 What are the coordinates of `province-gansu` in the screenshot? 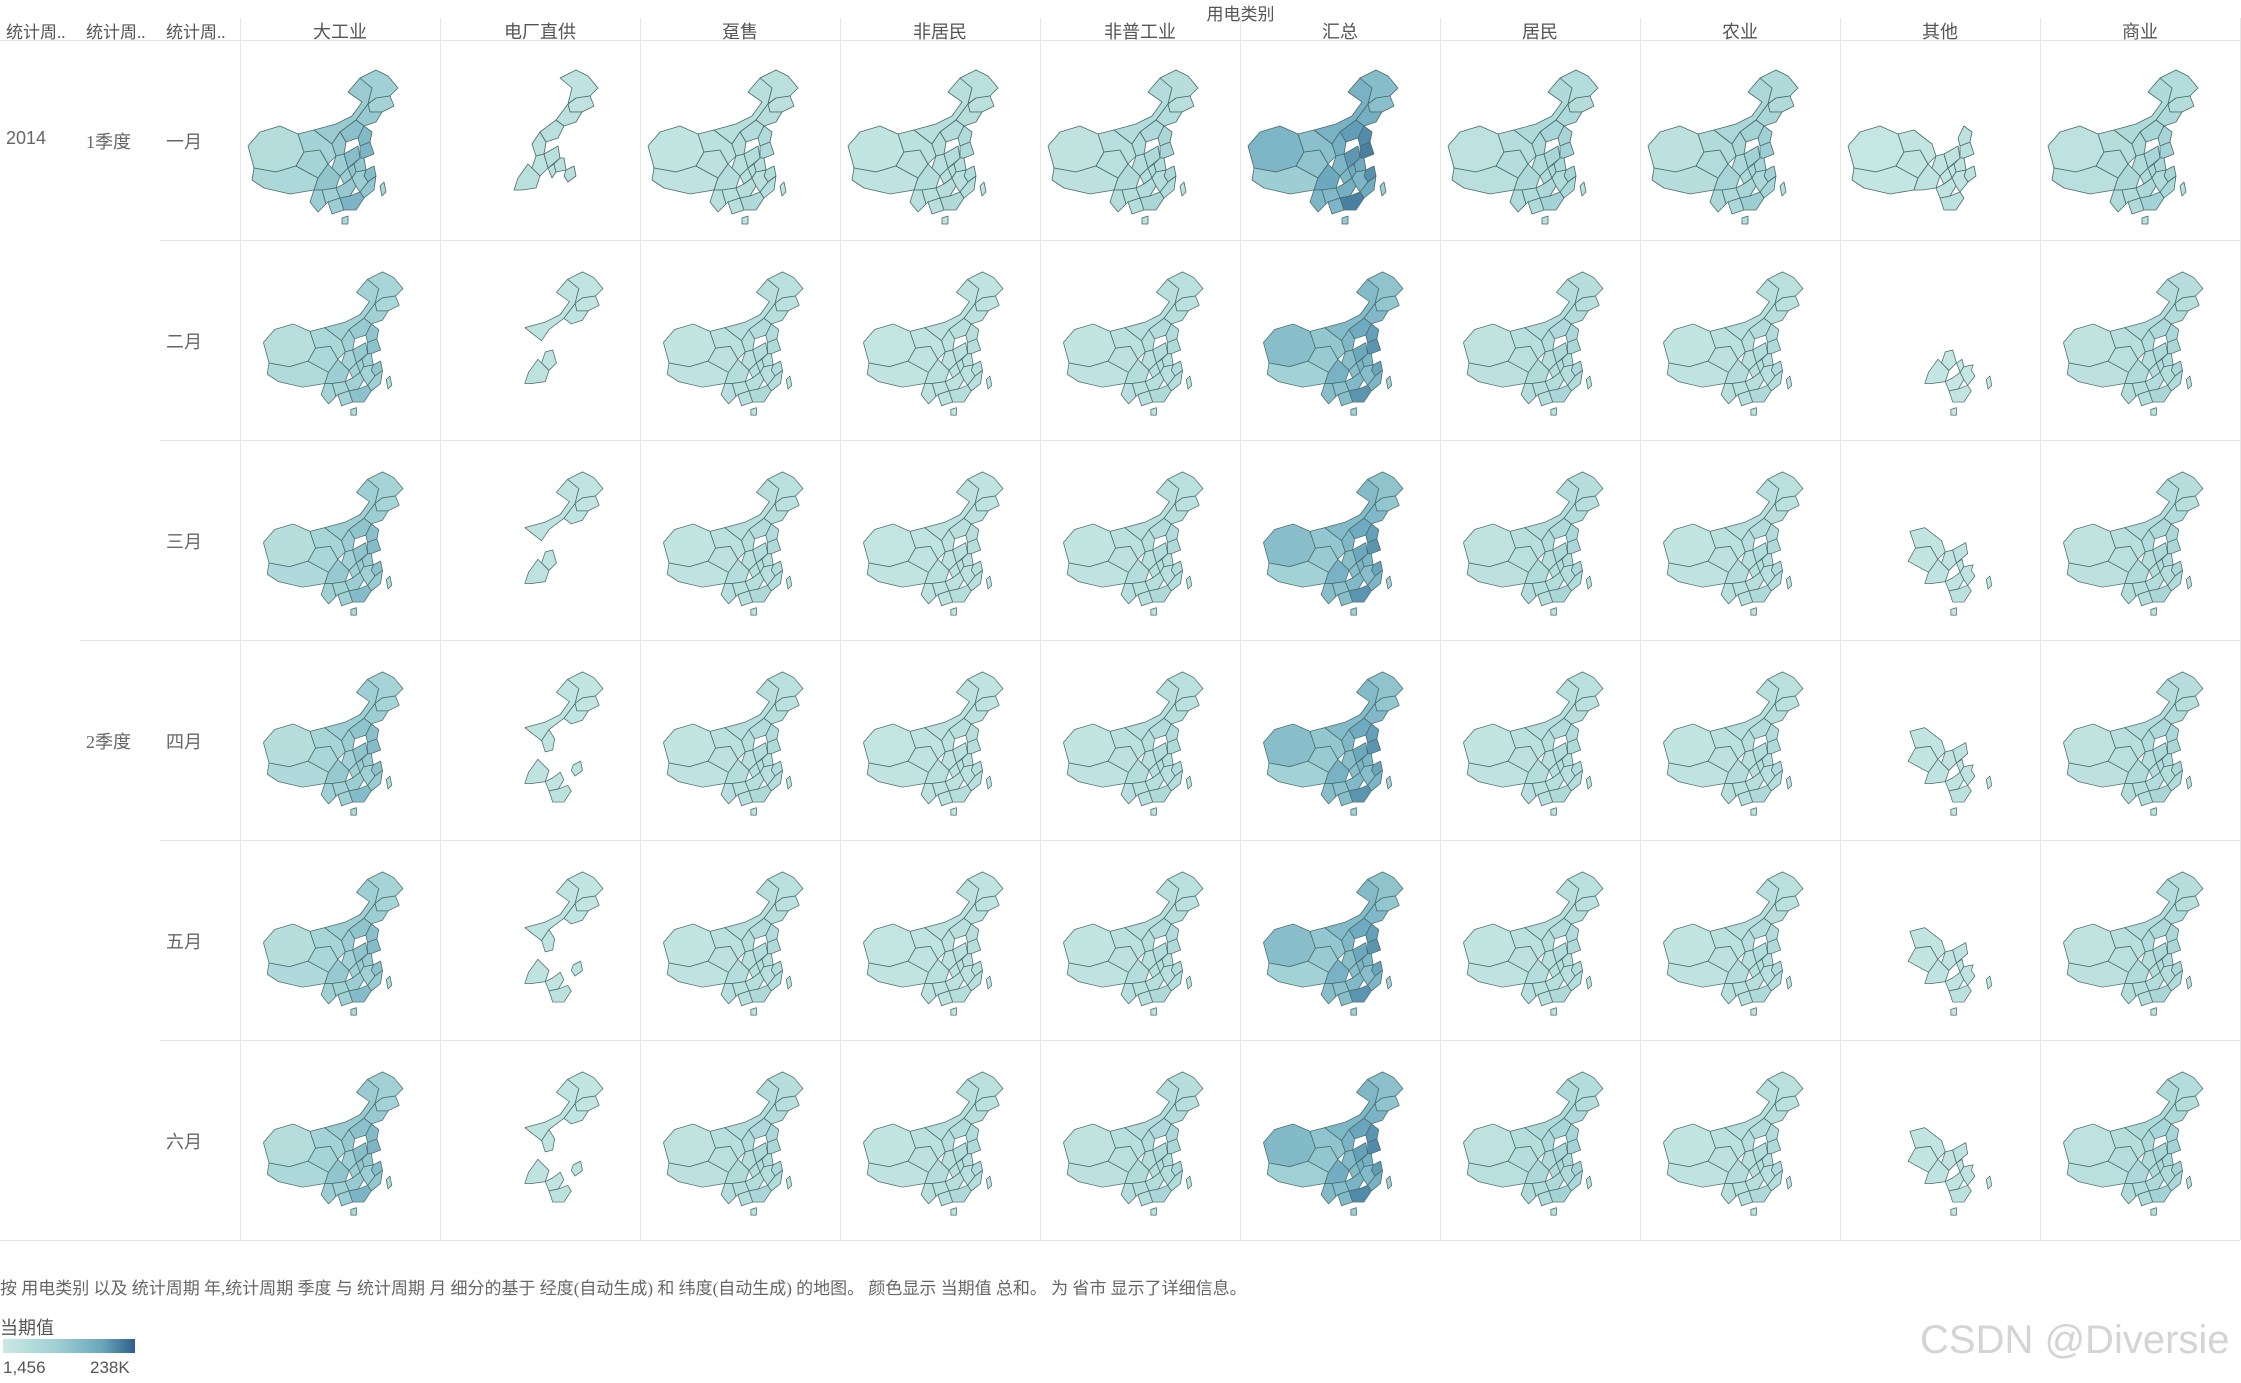 It's located at (1927, 943).